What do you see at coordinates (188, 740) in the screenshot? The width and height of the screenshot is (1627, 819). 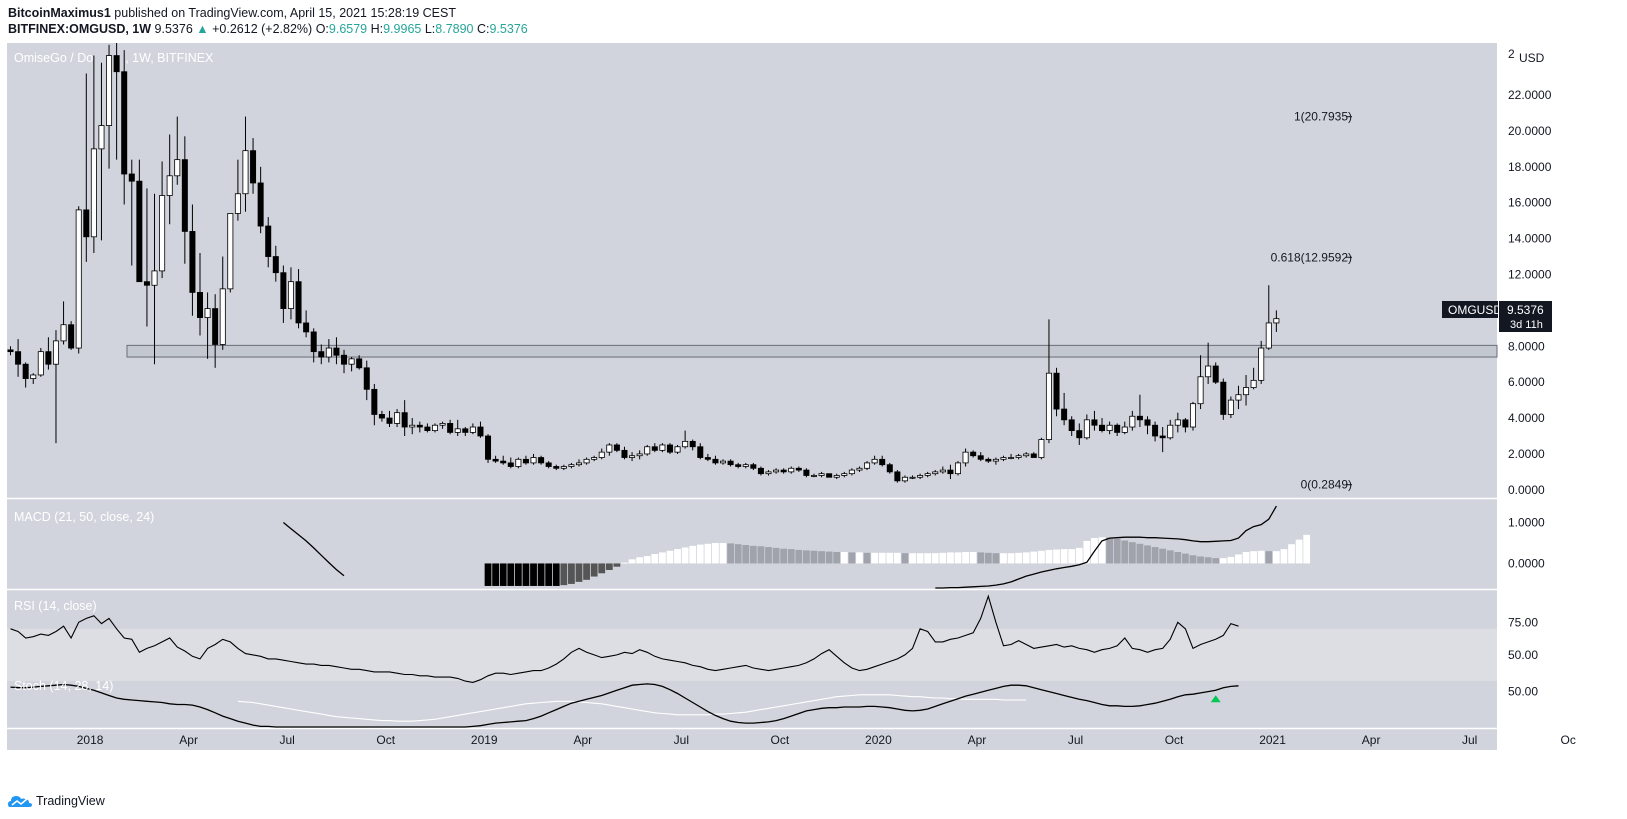 I see `x-tick-label: Apr` at bounding box center [188, 740].